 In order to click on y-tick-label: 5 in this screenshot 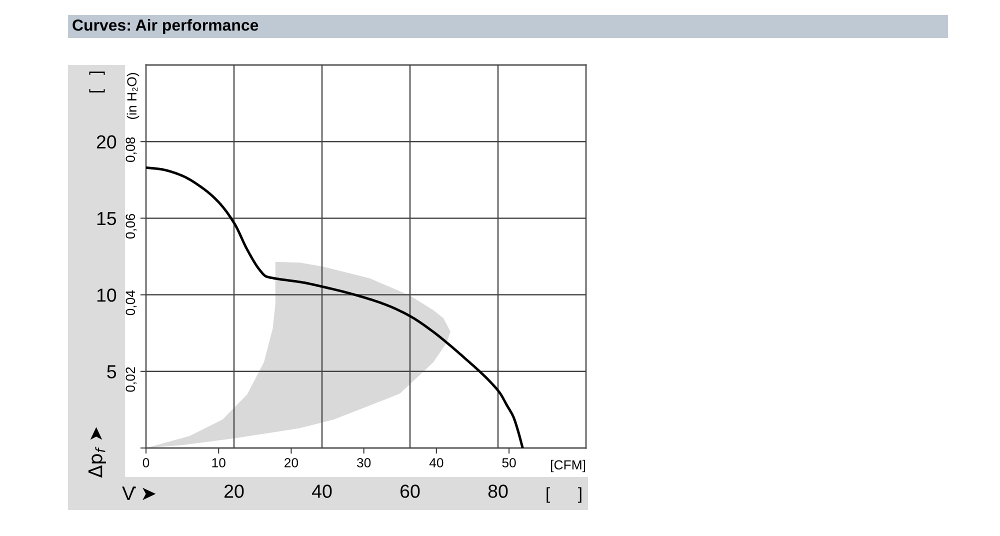, I will do `click(111, 371)`.